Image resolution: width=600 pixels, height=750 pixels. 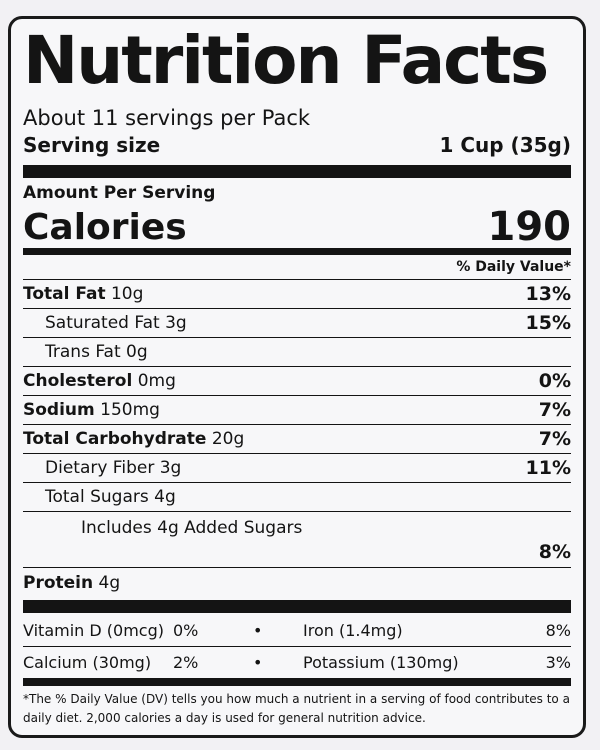 What do you see at coordinates (353, 630) in the screenshot?
I see `mineral-name: Iron (1.4mg)` at bounding box center [353, 630].